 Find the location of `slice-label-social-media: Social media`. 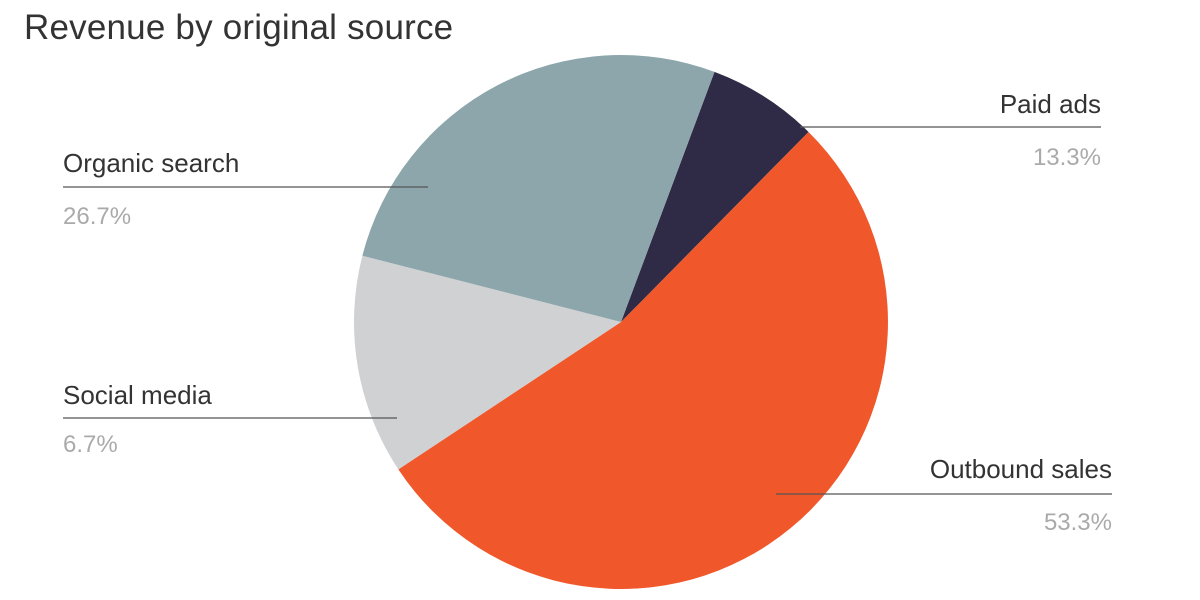

slice-label-social-media: Social media is located at coordinates (137, 395).